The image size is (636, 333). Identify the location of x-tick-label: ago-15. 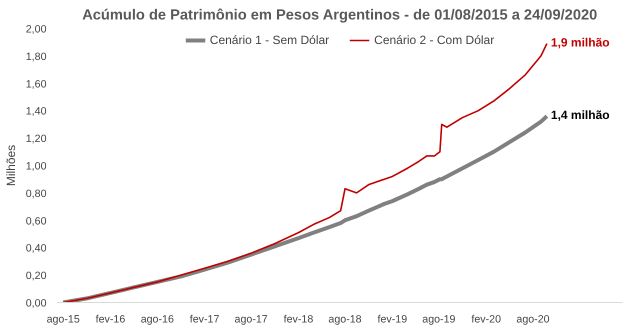
(63, 320).